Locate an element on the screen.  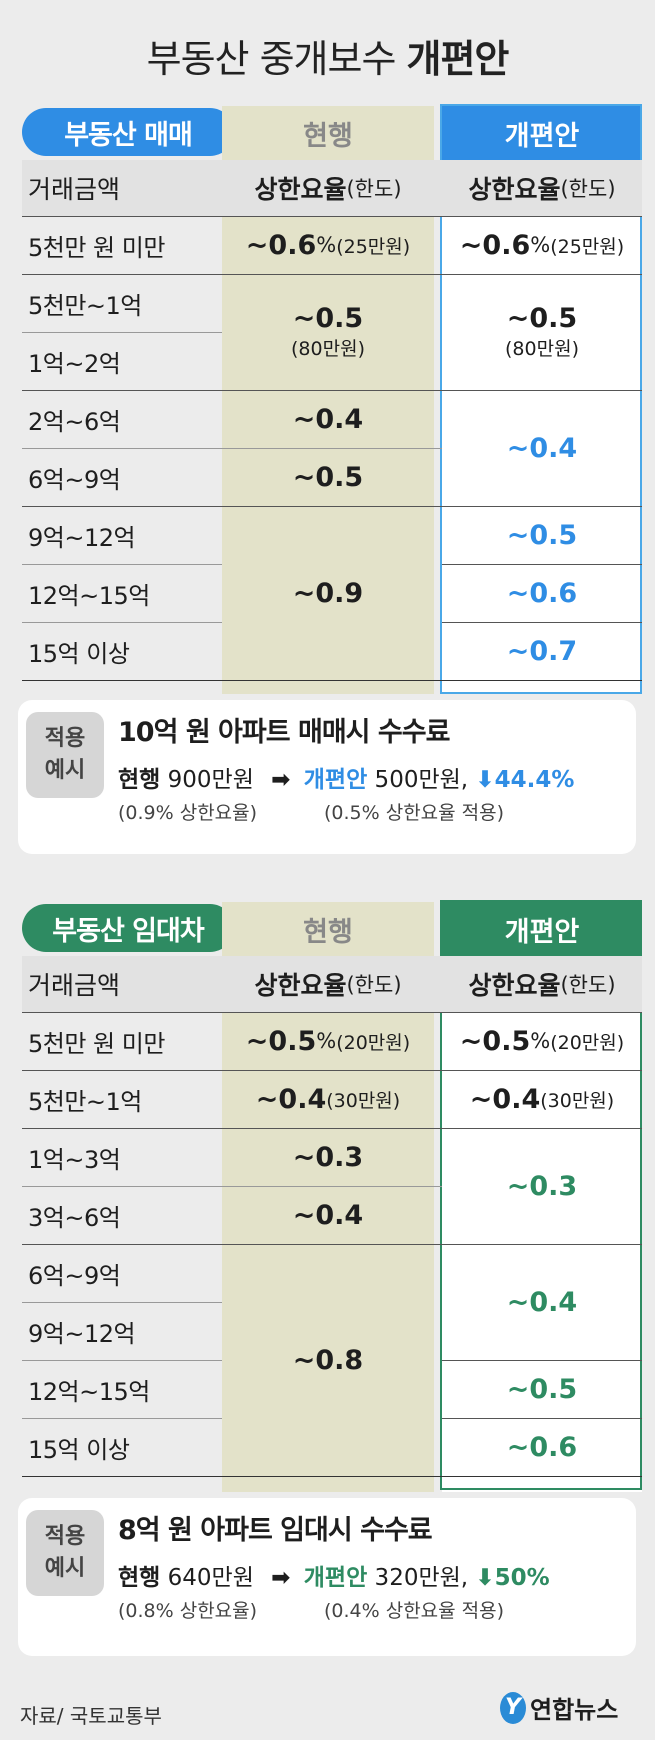
lease-new-cell: ~0.4 is located at coordinates (542, 1302).